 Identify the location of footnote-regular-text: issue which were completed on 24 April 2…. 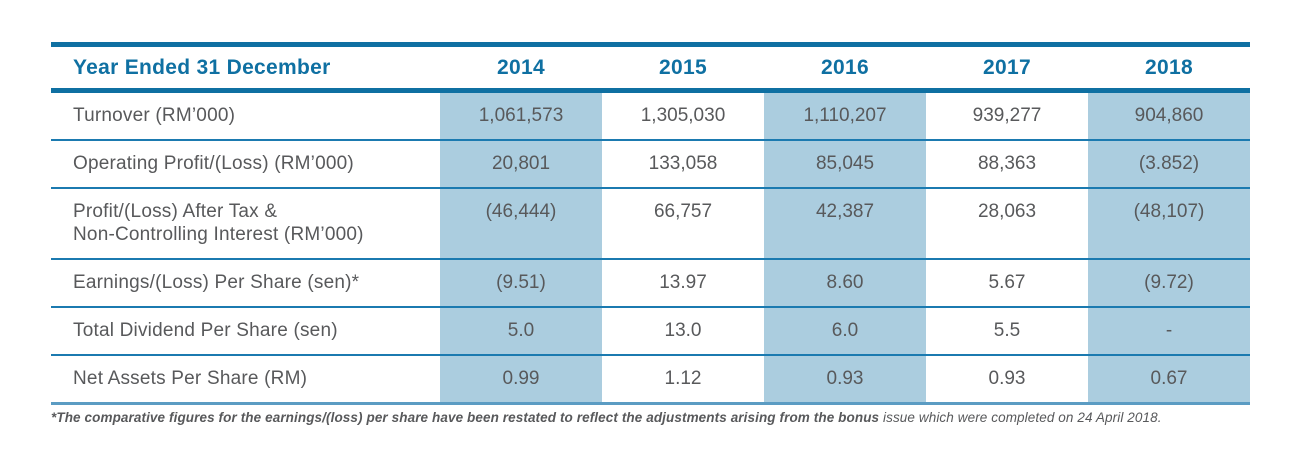
(1020, 417).